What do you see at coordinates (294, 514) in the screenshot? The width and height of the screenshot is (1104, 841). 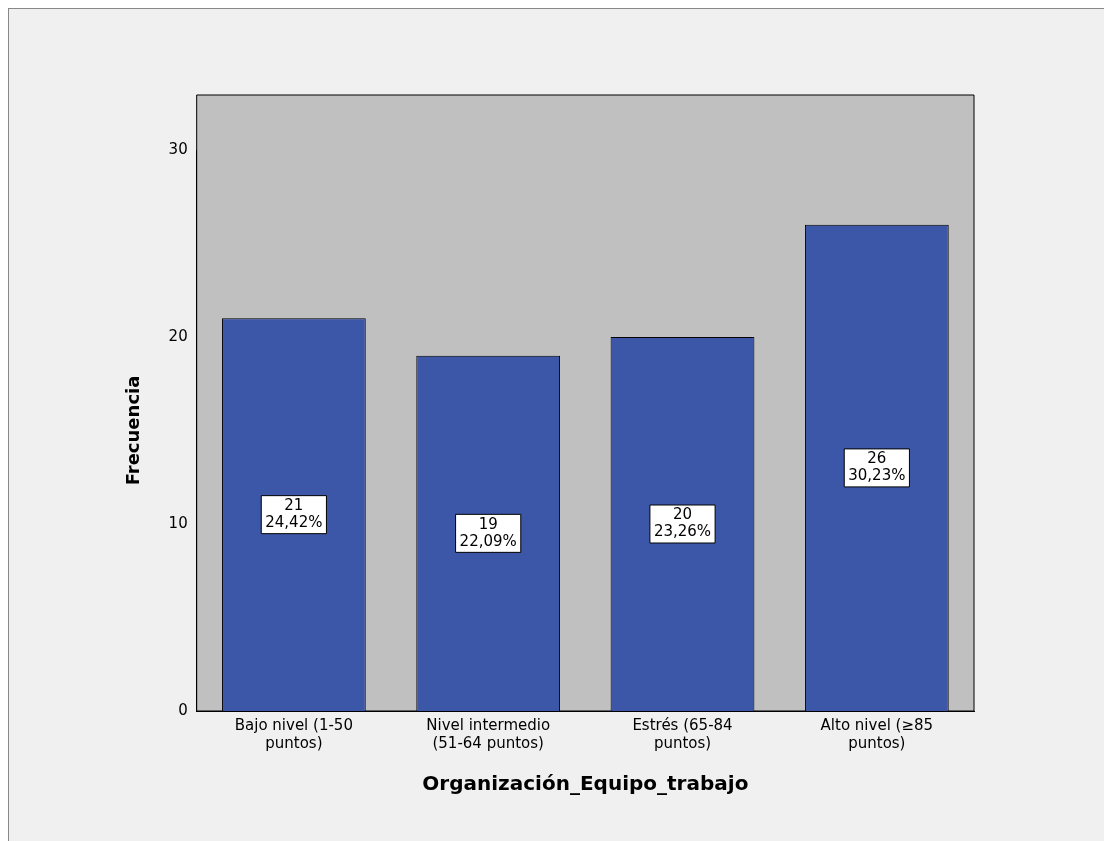 I see `data-label: 21 24,42%` at bounding box center [294, 514].